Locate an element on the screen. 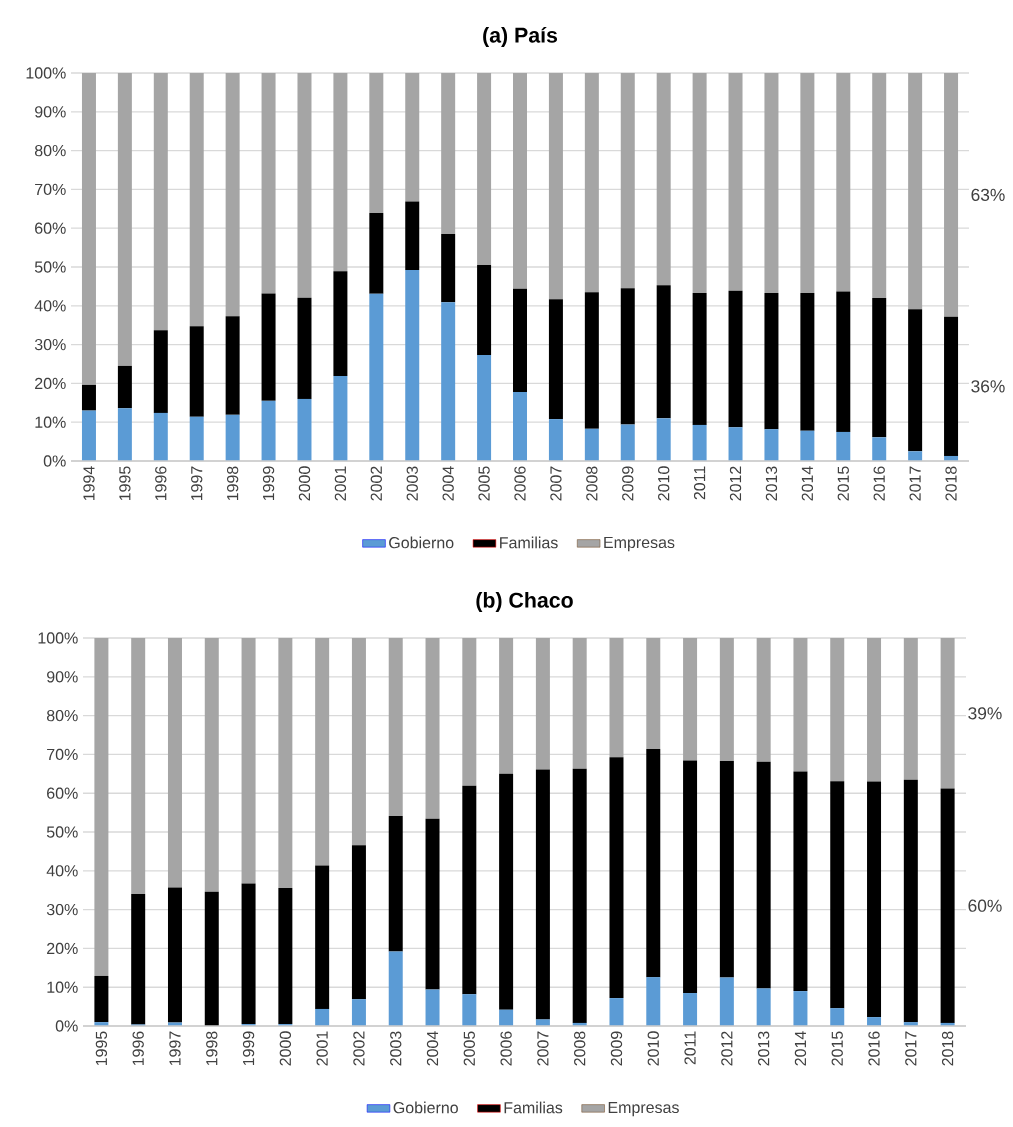 The image size is (1013, 1127). text: 36% is located at coordinates (988, 386).